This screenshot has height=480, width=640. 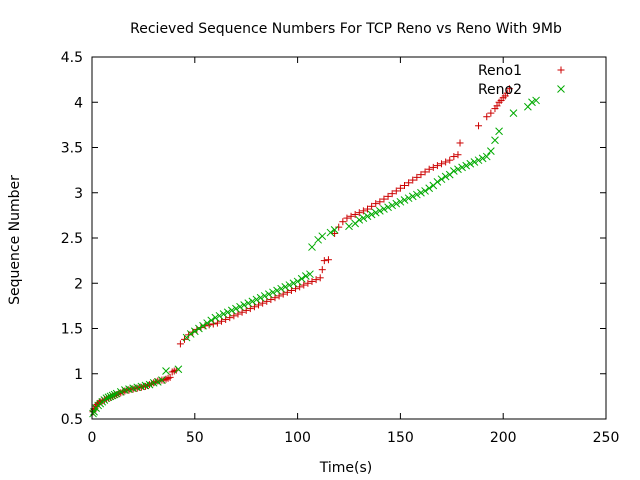 What do you see at coordinates (195, 438) in the screenshot?
I see `x-tick-label: 50` at bounding box center [195, 438].